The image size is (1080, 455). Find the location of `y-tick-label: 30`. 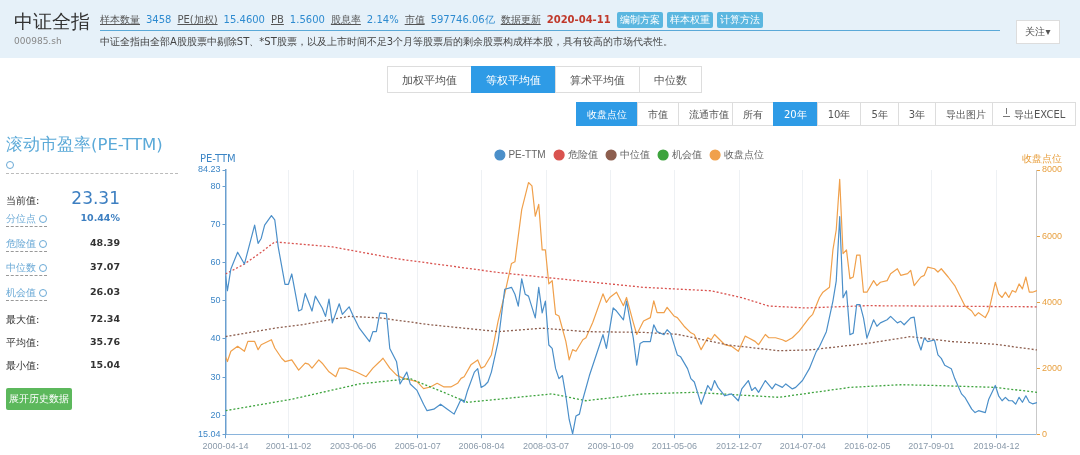

y-tick-label: 30 is located at coordinates (215, 376).